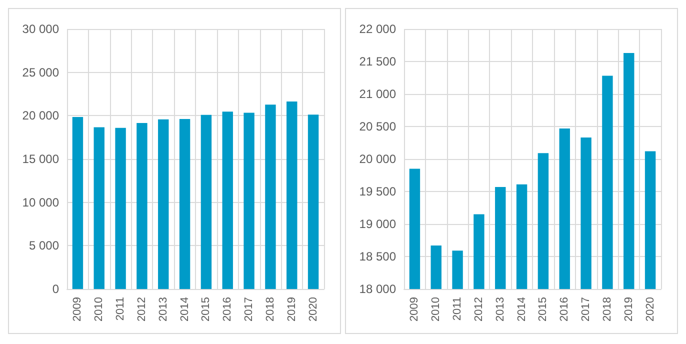 The height and width of the screenshot is (344, 686). Describe the element at coordinates (377, 127) in the screenshot. I see `y-tick-label: 20 500` at that location.